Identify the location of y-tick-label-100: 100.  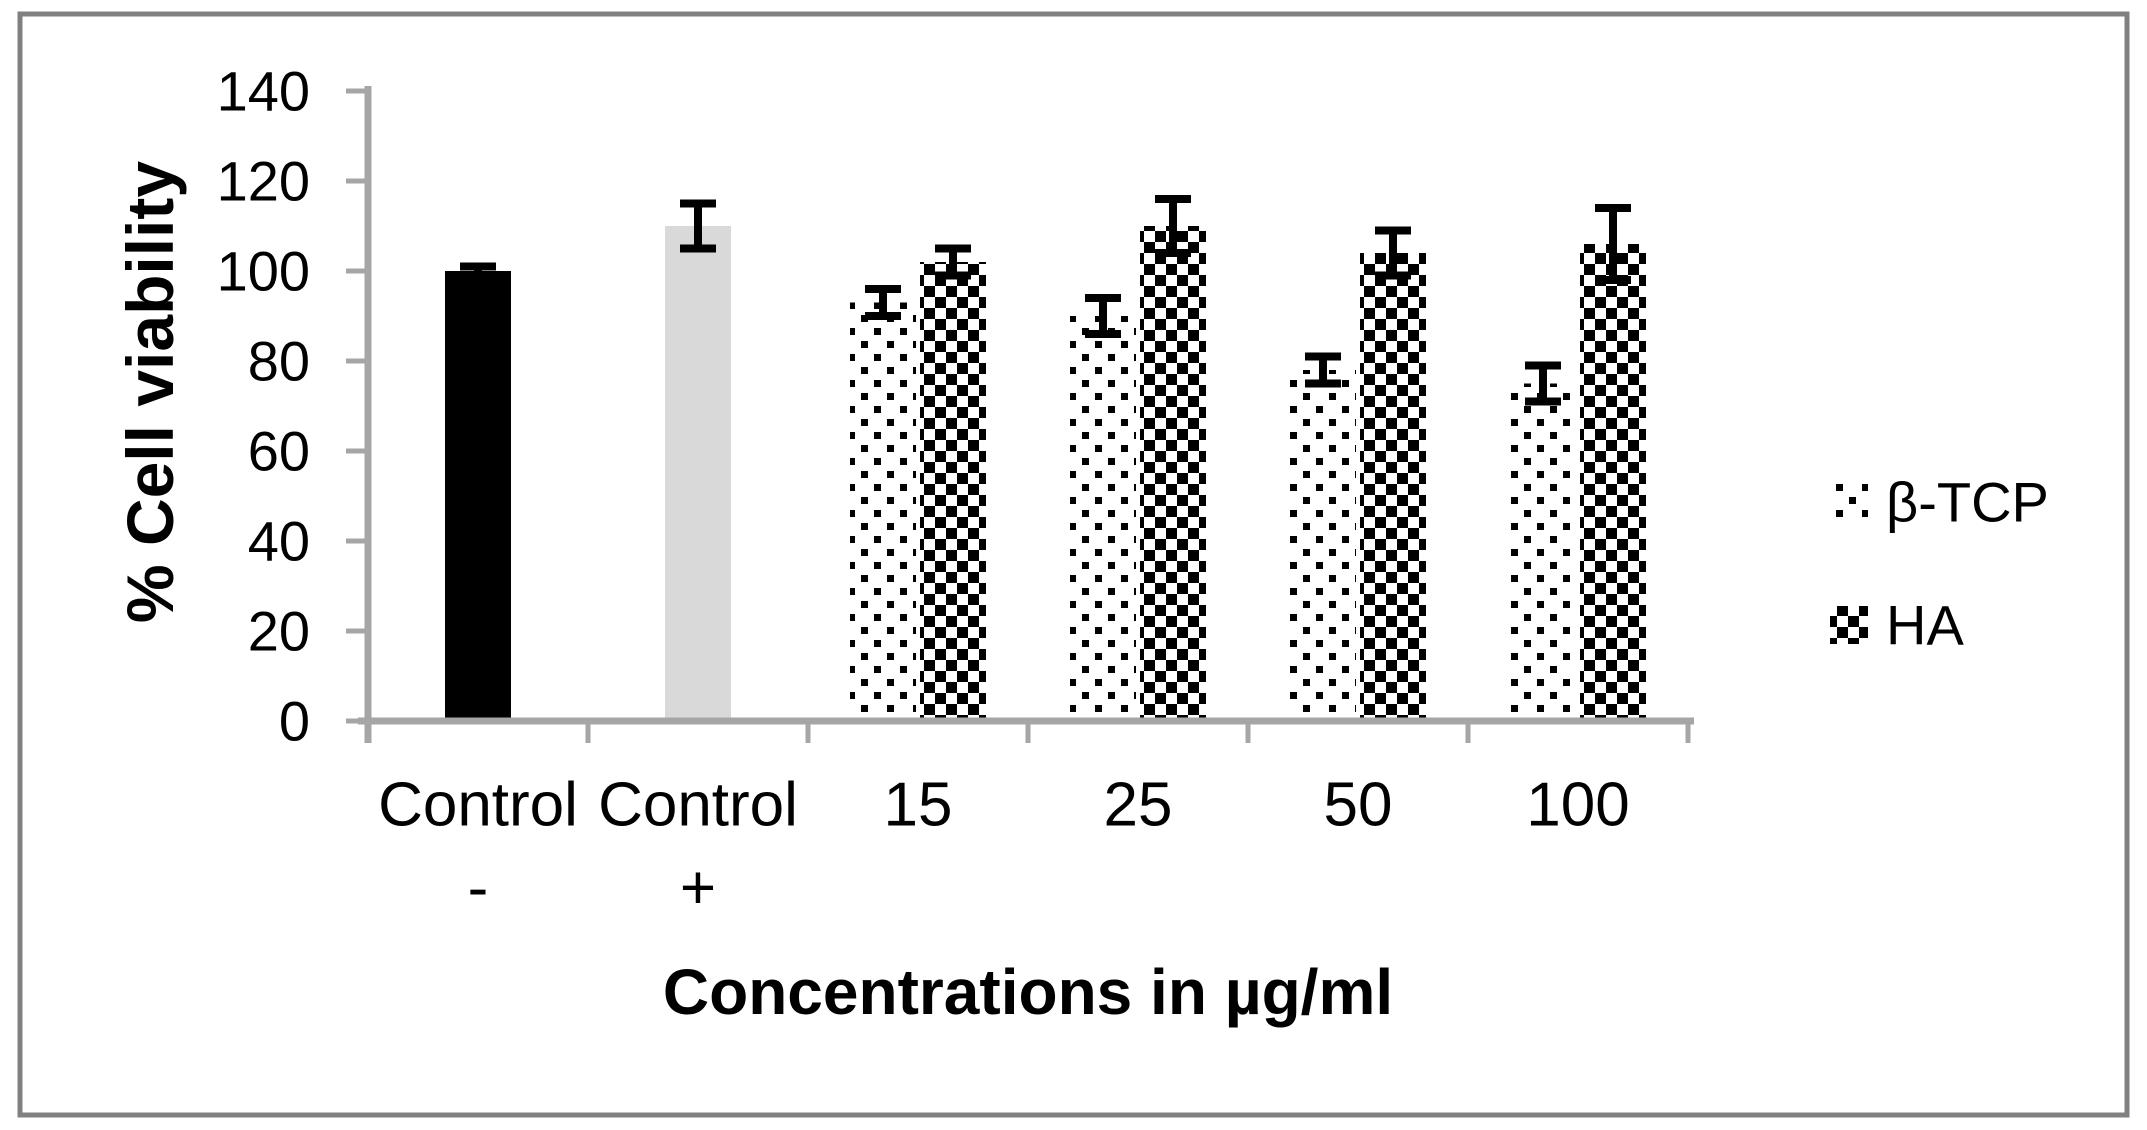
(263, 271).